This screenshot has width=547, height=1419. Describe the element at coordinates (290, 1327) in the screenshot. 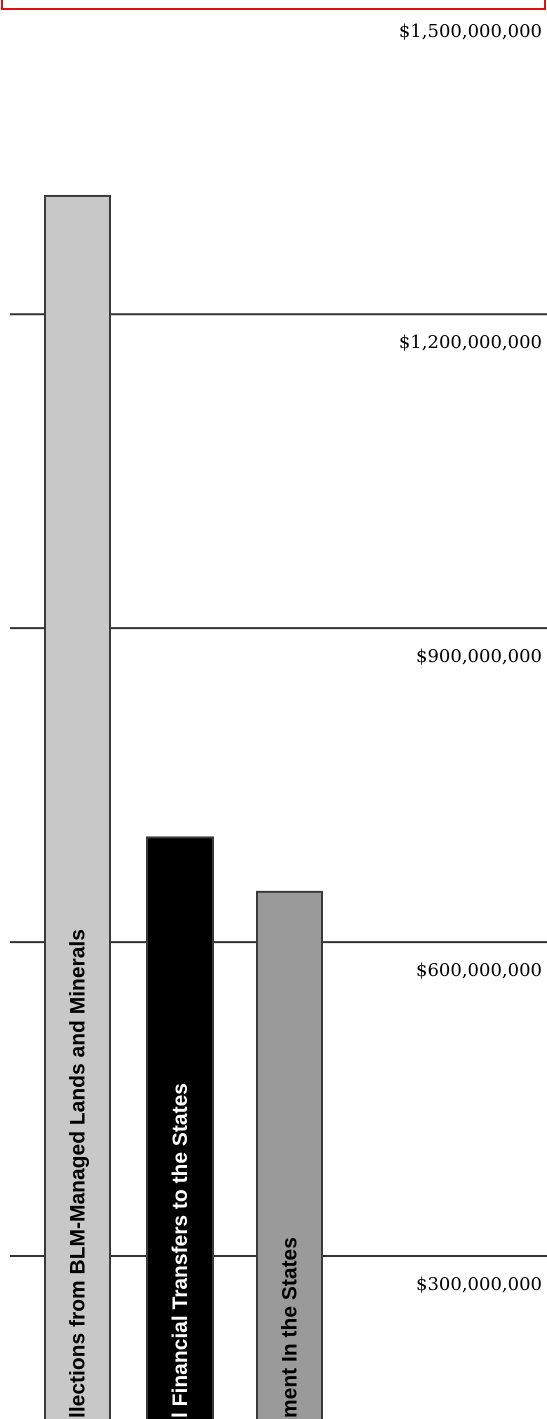

I see `bar-label-investment-in-states: ment In the States` at that location.